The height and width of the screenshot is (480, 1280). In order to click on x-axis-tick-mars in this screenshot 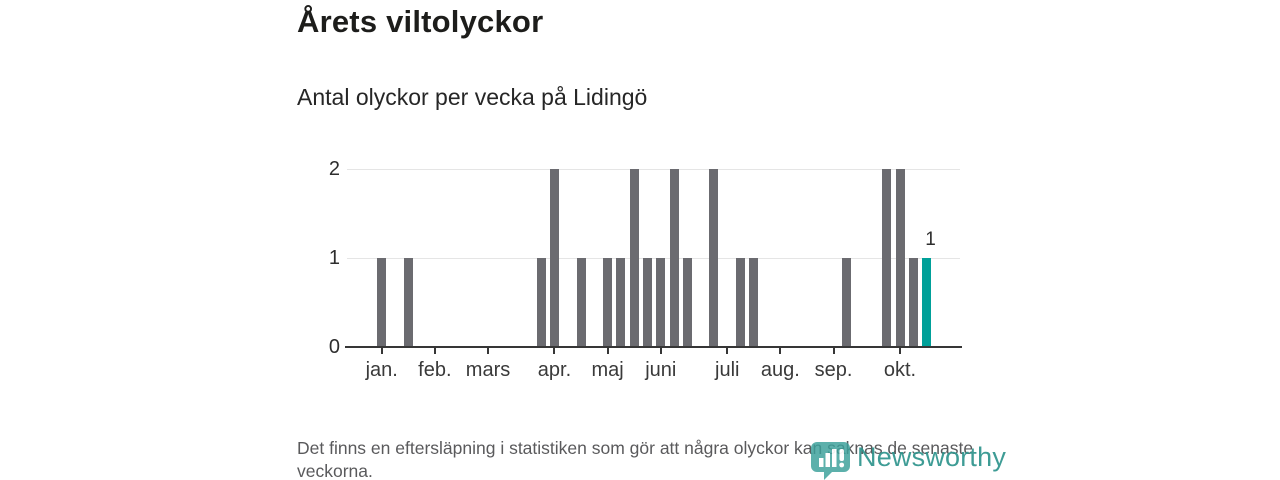, I will do `click(488, 351)`.